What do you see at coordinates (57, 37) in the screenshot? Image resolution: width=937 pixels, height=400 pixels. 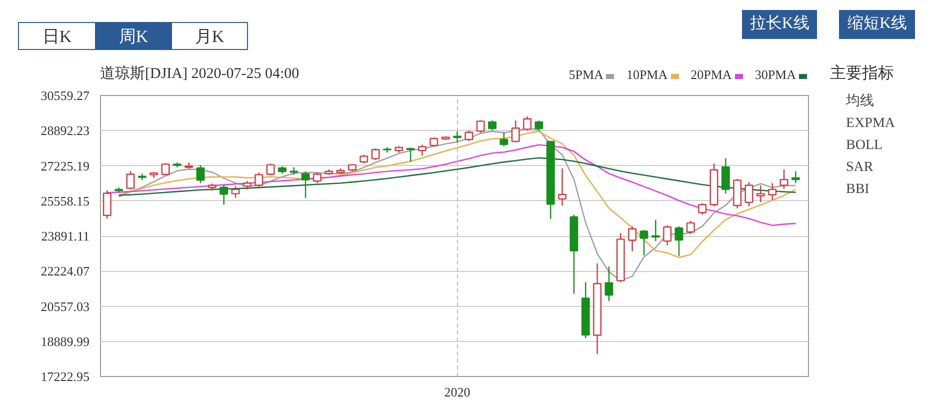 I see `text: 日K` at bounding box center [57, 37].